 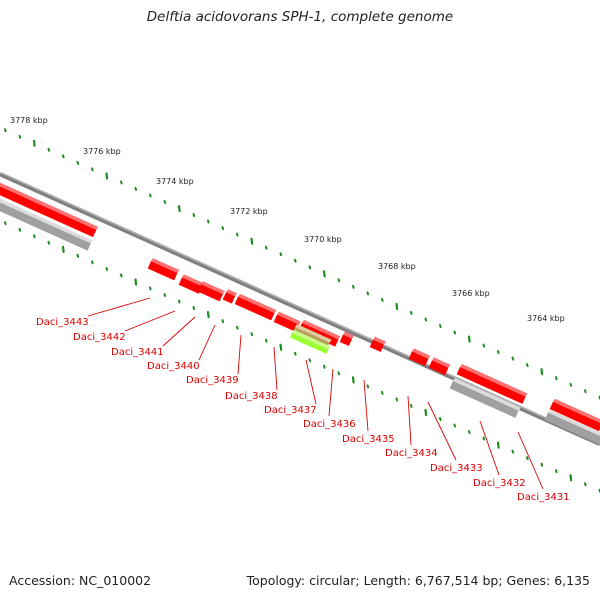 What do you see at coordinates (411, 453) in the screenshot?
I see `gene-label: Daci_3434` at bounding box center [411, 453].